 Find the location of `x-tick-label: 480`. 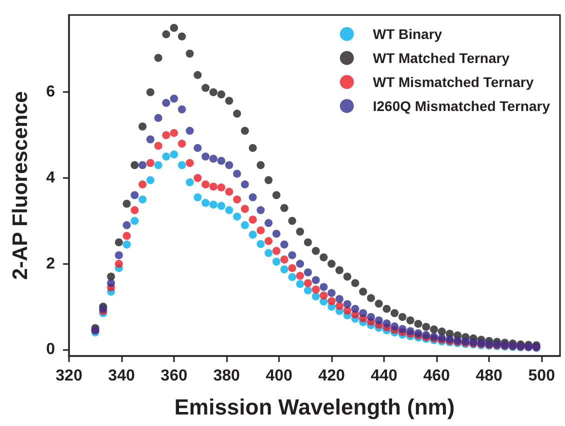

x-tick-label: 480 is located at coordinates (489, 376).